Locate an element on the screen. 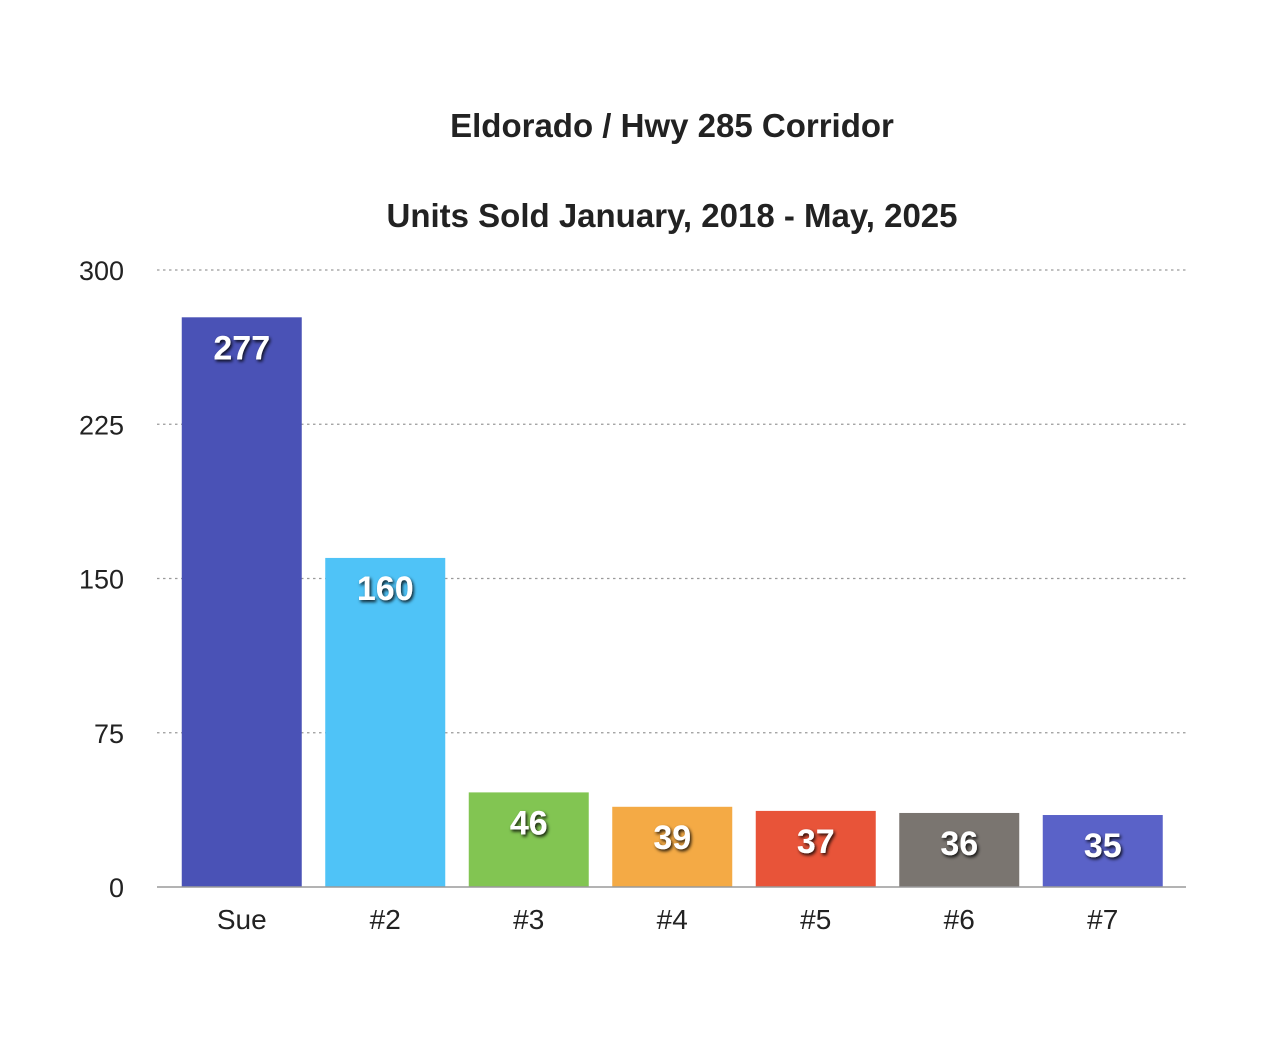  y-tick-label: 150 is located at coordinates (101, 580).